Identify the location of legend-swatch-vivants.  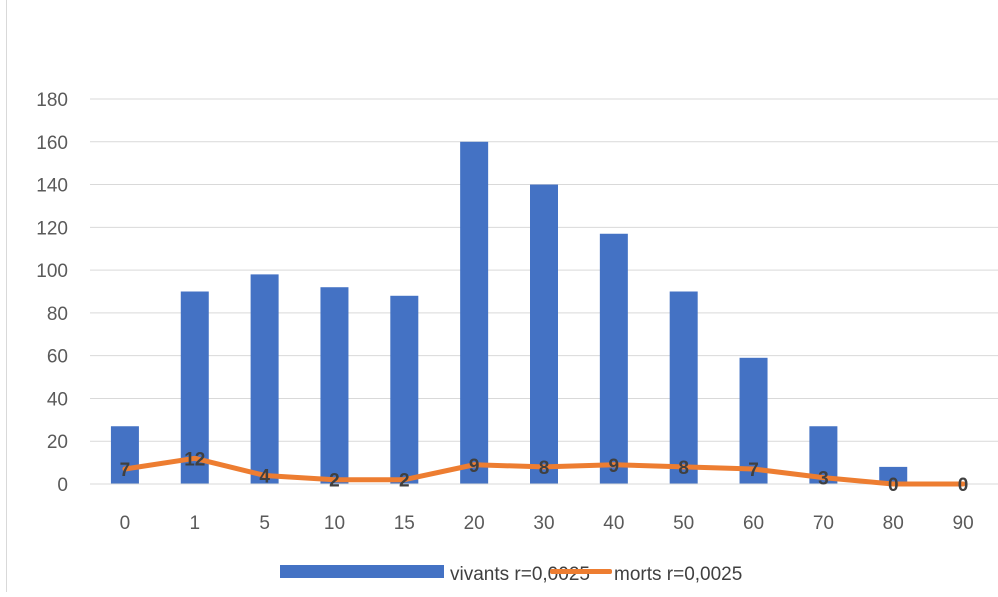
(362, 571).